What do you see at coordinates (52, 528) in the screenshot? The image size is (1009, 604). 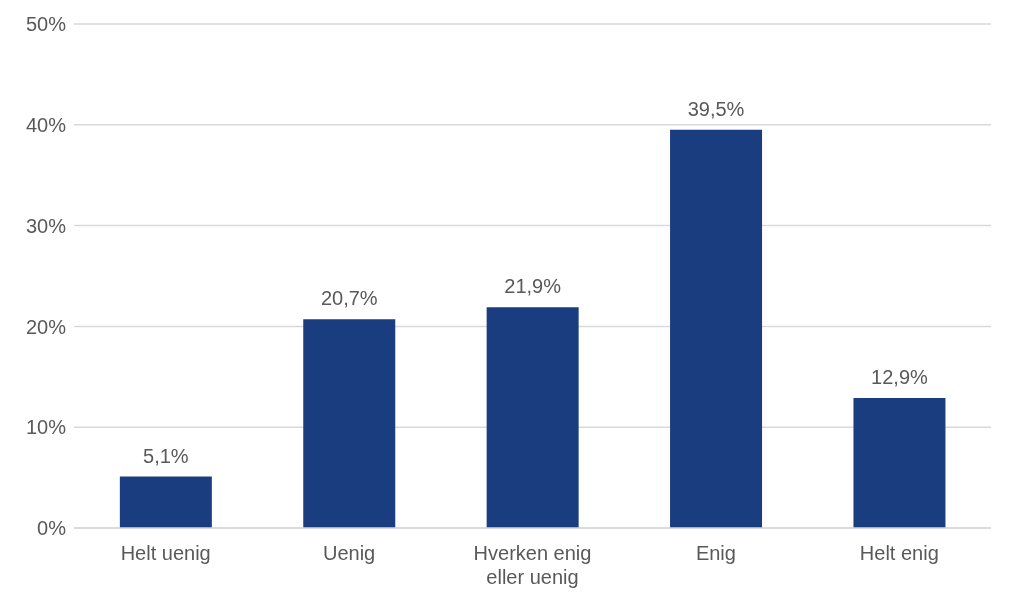 I see `y-tick-label: 0%` at bounding box center [52, 528].